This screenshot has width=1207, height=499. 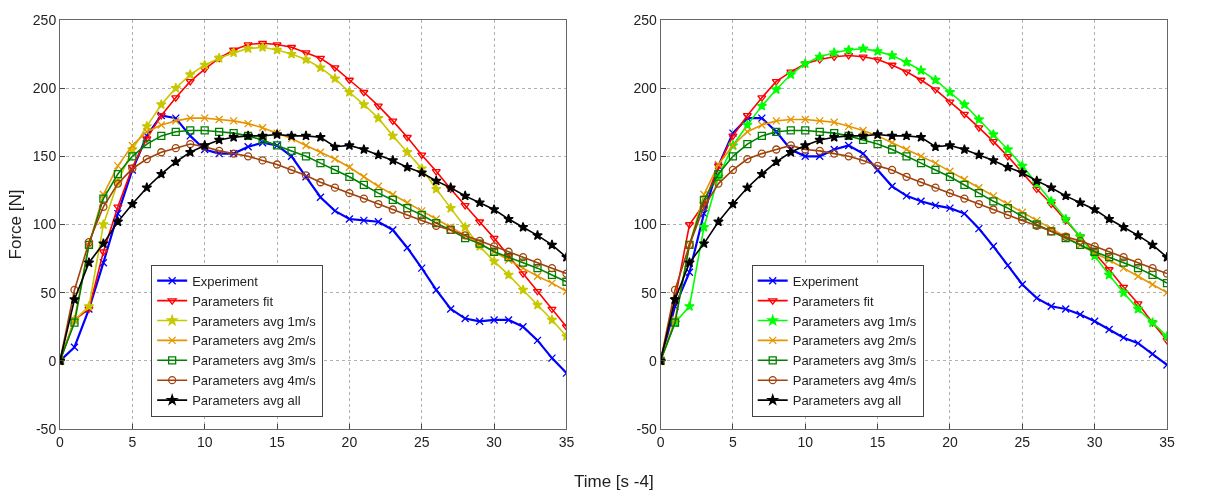 What do you see at coordinates (16, 224) in the screenshot?
I see `y-axis-title: Force [N]` at bounding box center [16, 224].